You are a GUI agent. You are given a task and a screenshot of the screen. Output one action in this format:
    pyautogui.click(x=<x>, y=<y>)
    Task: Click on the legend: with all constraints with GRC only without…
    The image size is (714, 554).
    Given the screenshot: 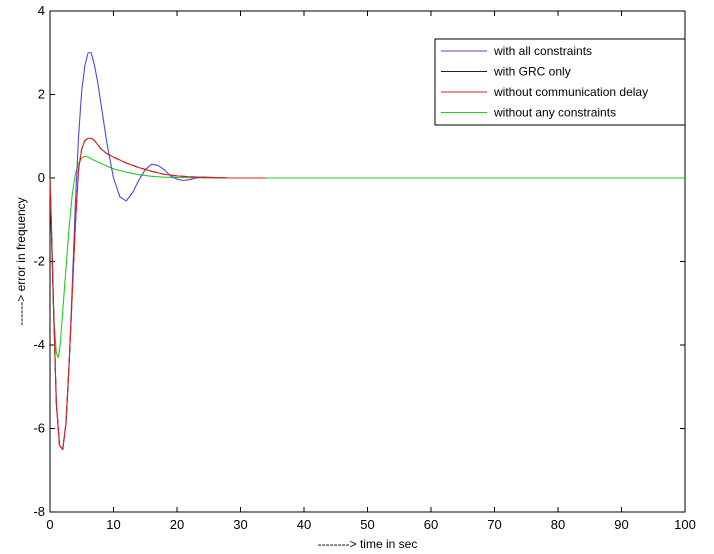 What is the action you would take?
    pyautogui.click(x=560, y=82)
    